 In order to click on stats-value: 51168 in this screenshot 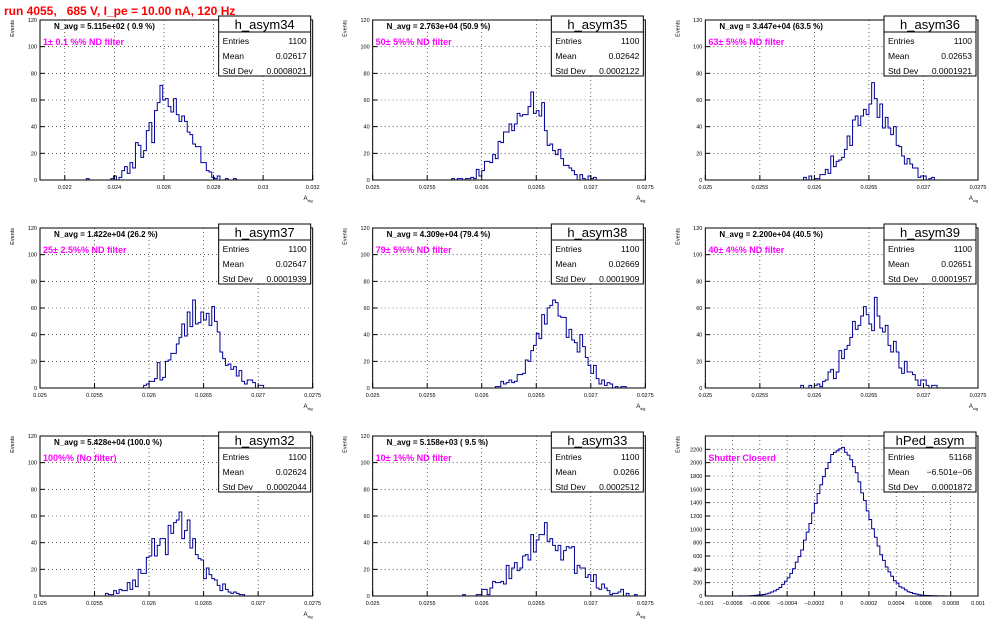, I will do `click(960, 457)`.